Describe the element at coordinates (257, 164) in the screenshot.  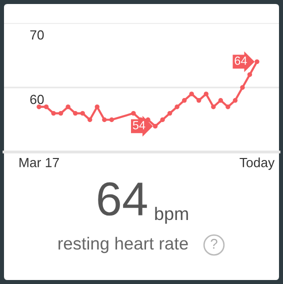
I see `x-tick-label: Today` at that location.